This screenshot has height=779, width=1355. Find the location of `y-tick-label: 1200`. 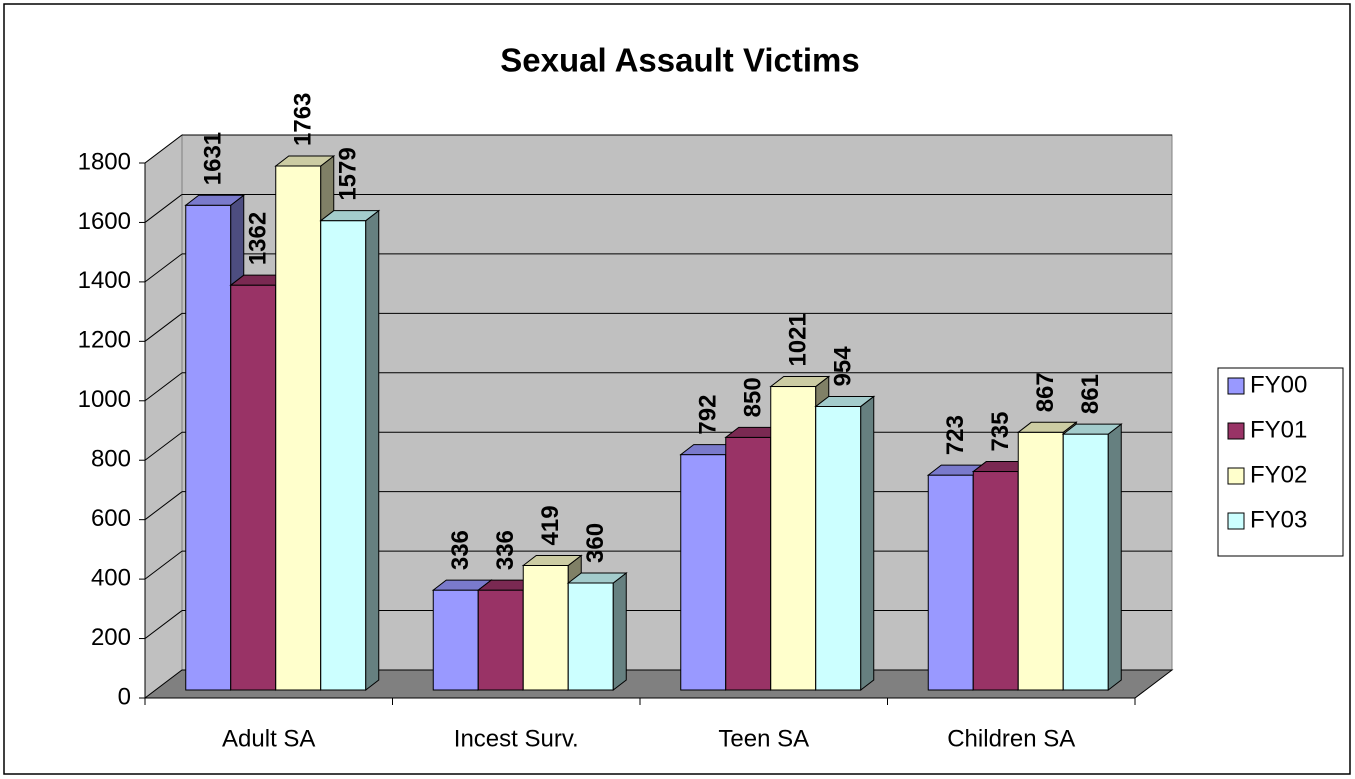

y-tick-label: 1200 is located at coordinates (104, 340).